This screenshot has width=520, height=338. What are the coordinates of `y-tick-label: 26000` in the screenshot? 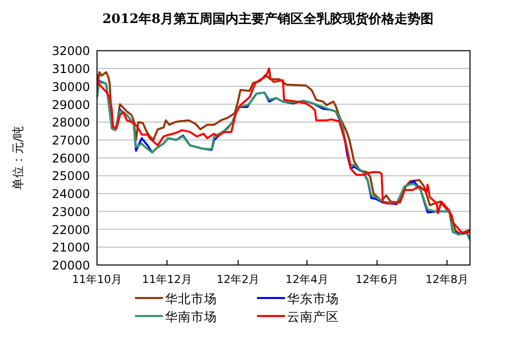 It's located at (71, 158).